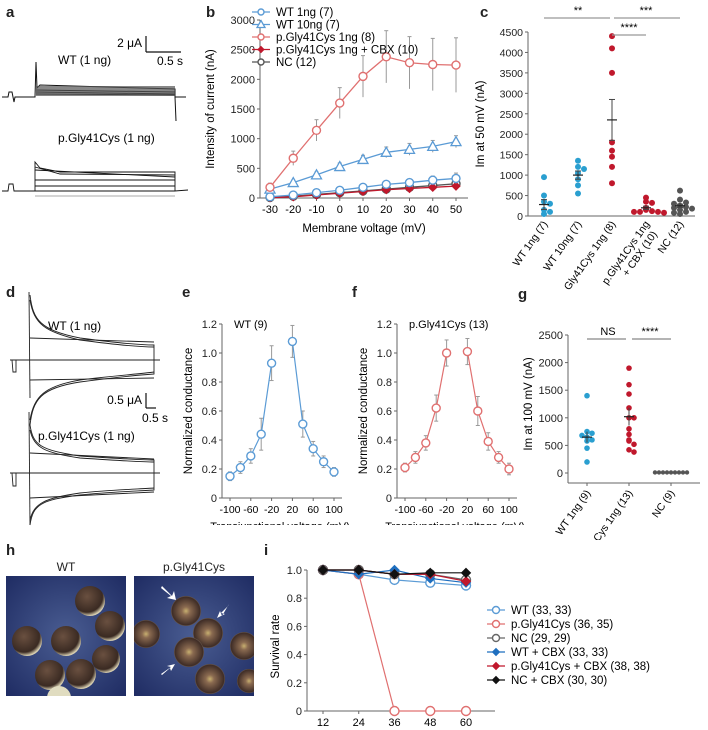 This screenshot has height=730, width=708. I want to click on panel-label-i: i, so click(266, 550).